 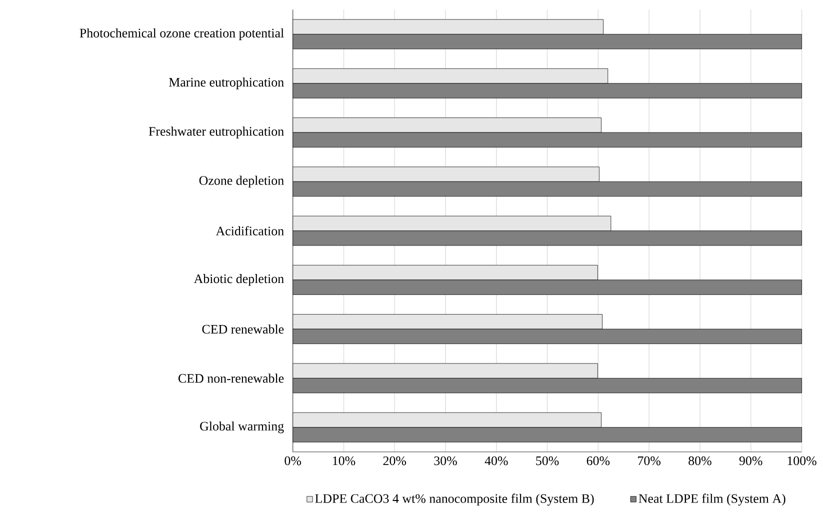 What do you see at coordinates (547, 461) in the screenshot?
I see `x-tick-label: 50%` at bounding box center [547, 461].